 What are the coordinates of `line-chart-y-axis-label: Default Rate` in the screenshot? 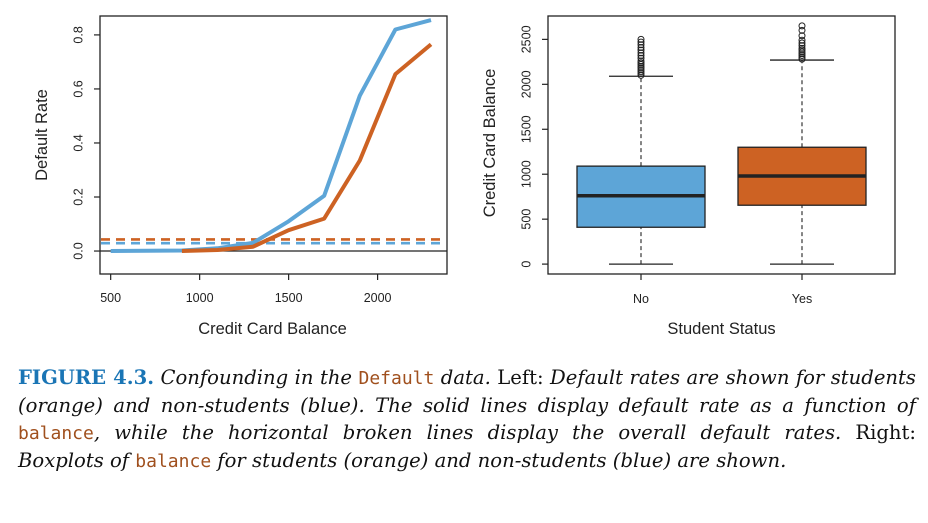 It's located at (42, 135).